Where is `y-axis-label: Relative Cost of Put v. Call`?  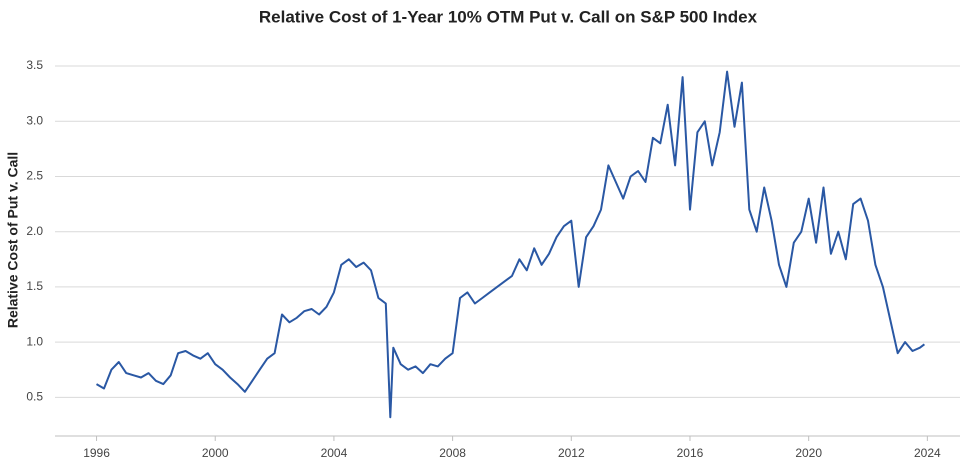 y-axis-label: Relative Cost of Put v. Call is located at coordinates (13, 240).